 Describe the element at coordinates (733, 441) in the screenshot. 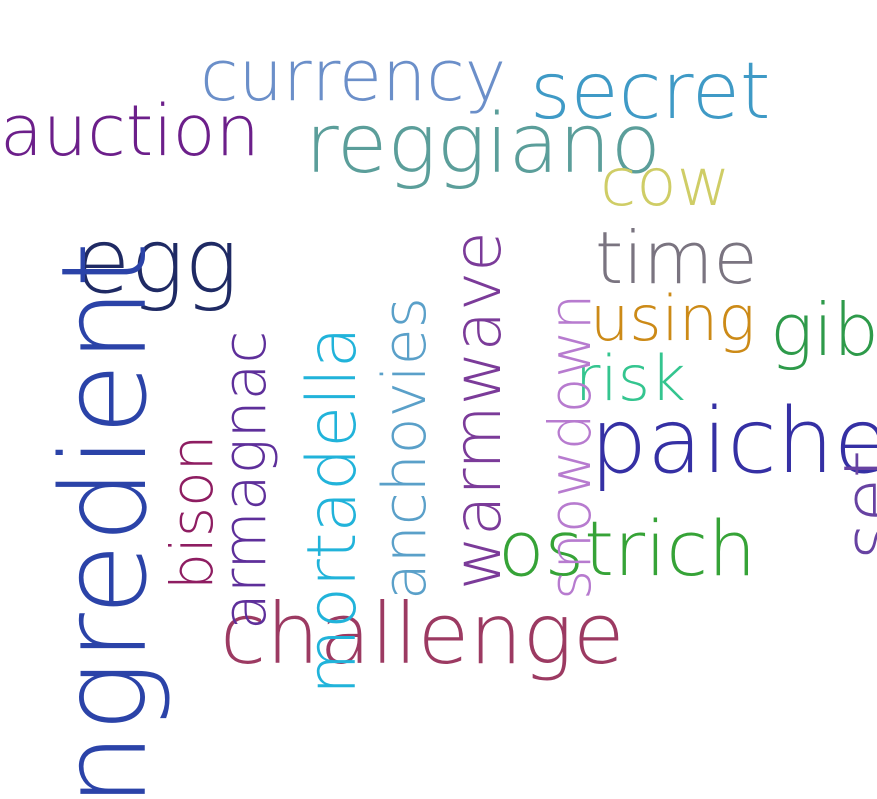

I see `word-paiche: paiche` at that location.